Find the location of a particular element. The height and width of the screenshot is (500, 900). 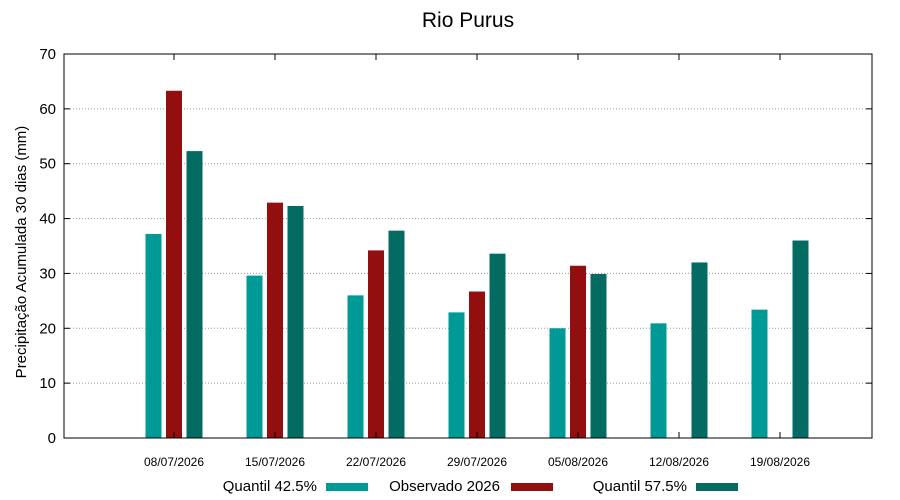

y-tick-label: 10 is located at coordinates (47, 383).